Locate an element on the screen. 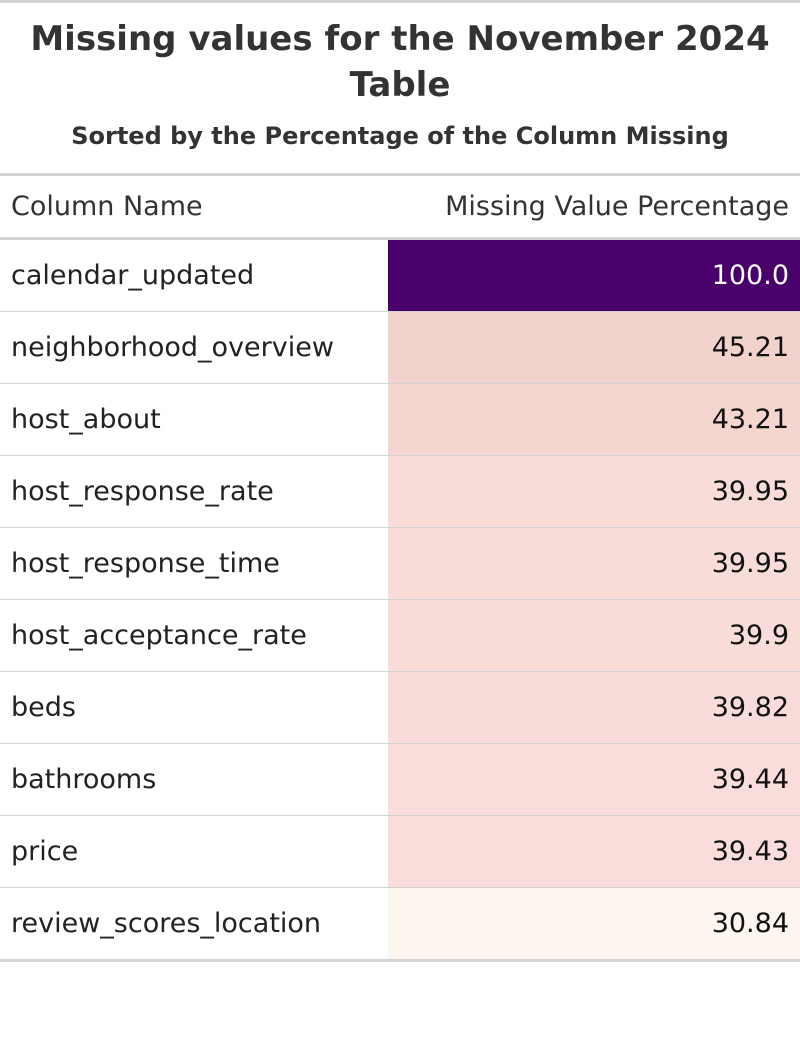 The image size is (800, 1055). column-name-cell: beds is located at coordinates (43, 707).